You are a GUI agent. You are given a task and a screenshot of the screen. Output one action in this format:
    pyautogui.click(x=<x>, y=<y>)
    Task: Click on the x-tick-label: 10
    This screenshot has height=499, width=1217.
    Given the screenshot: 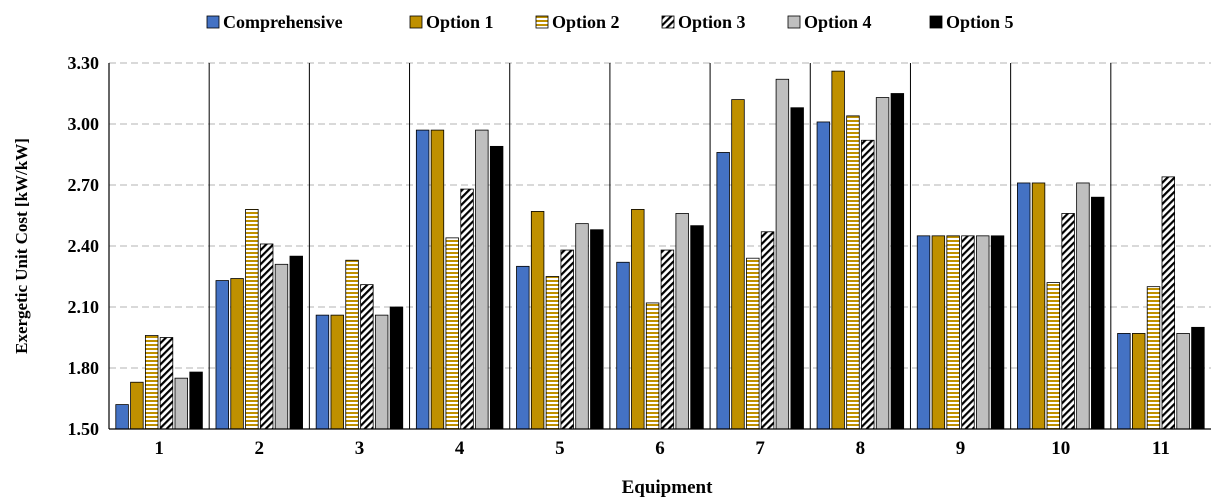 What is the action you would take?
    pyautogui.click(x=1060, y=448)
    